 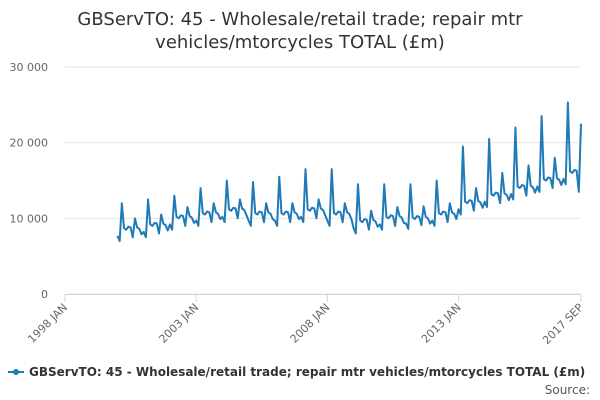 I want to click on y-tick-label: 0, so click(x=44, y=294).